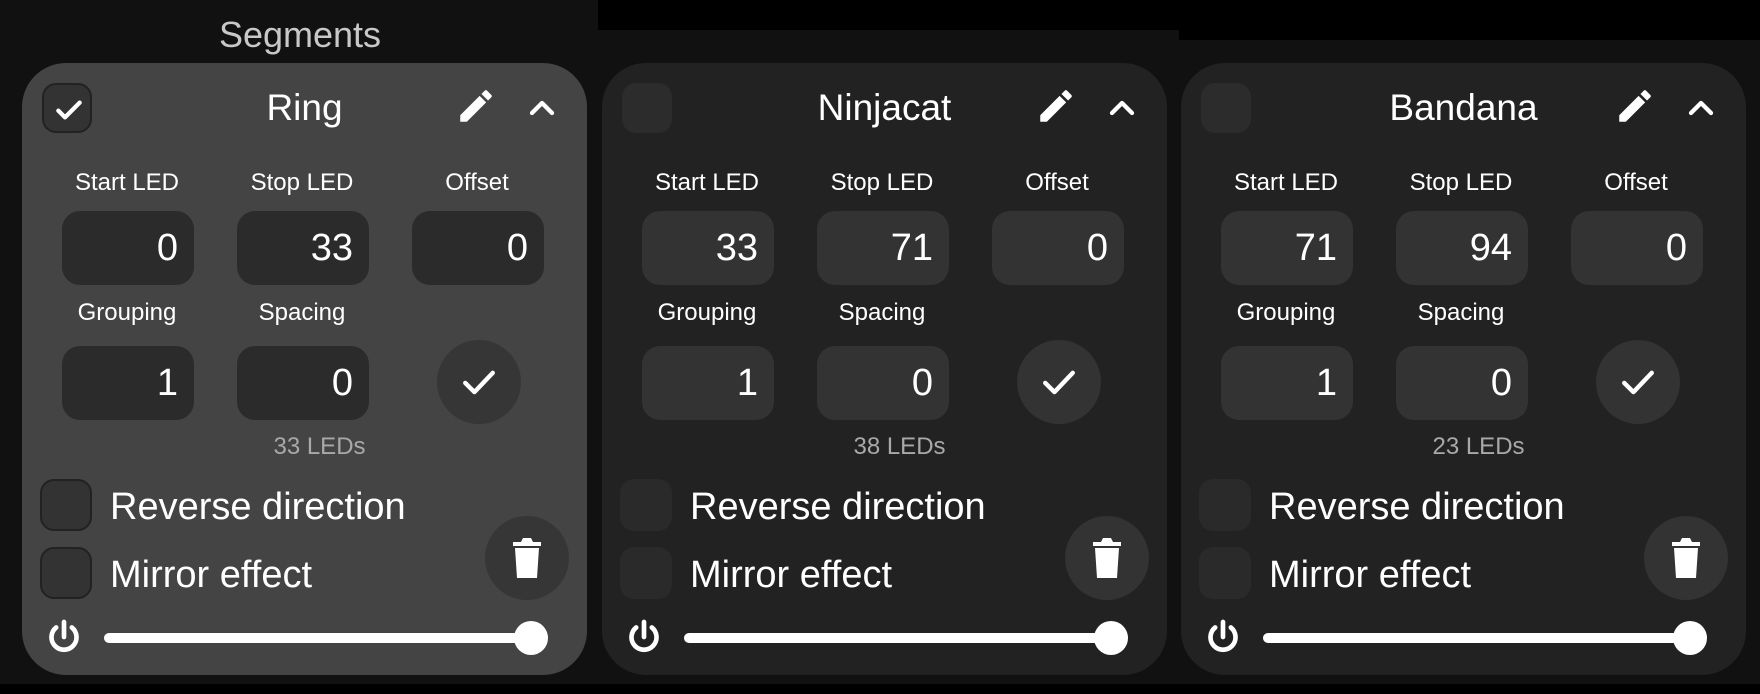 The image size is (1760, 694). What do you see at coordinates (1462, 248) in the screenshot?
I see `stop-led-input: 94` at bounding box center [1462, 248].